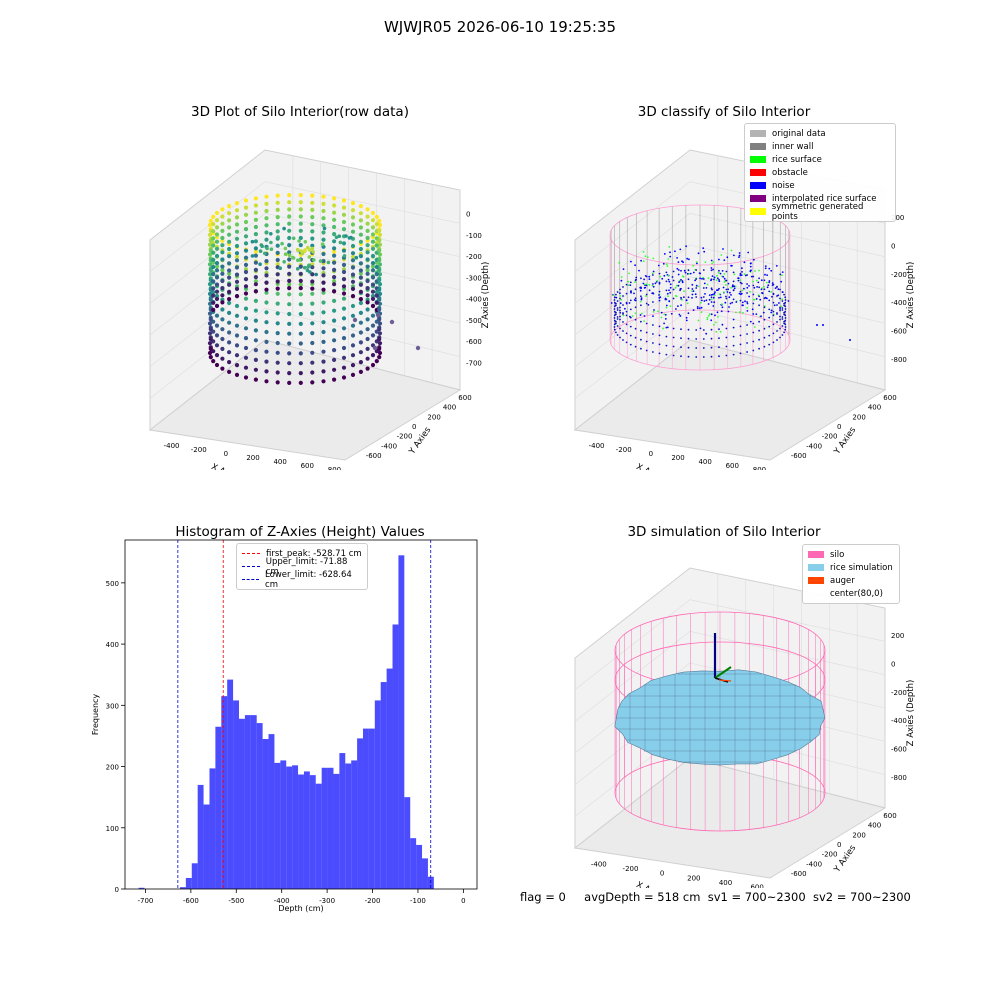 The height and width of the screenshot is (1000, 1000). What do you see at coordinates (251, 579) in the screenshot?
I see `legend-line-sample` at bounding box center [251, 579].